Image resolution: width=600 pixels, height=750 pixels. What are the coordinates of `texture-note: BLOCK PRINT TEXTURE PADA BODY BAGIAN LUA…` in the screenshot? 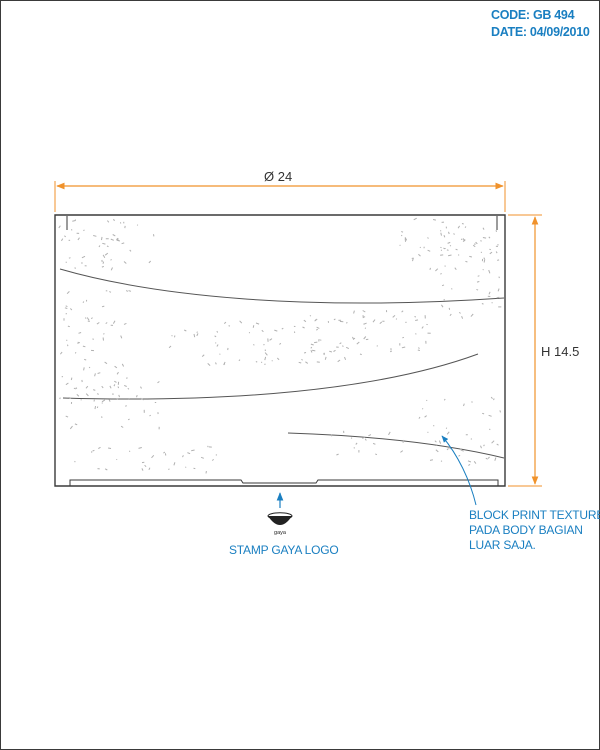 It's located at (534, 530).